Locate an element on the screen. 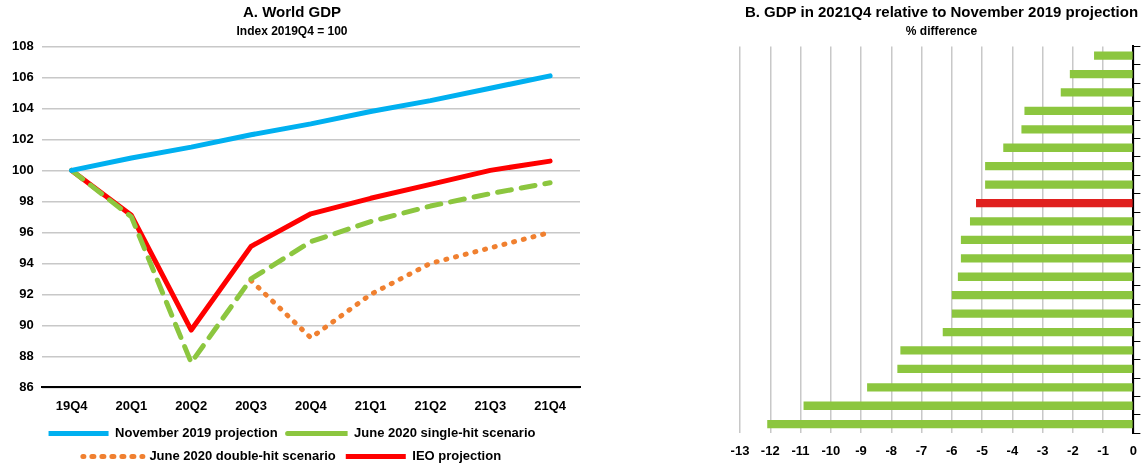 This screenshot has width=1147, height=473. x-tick-label: -6 is located at coordinates (952, 450).